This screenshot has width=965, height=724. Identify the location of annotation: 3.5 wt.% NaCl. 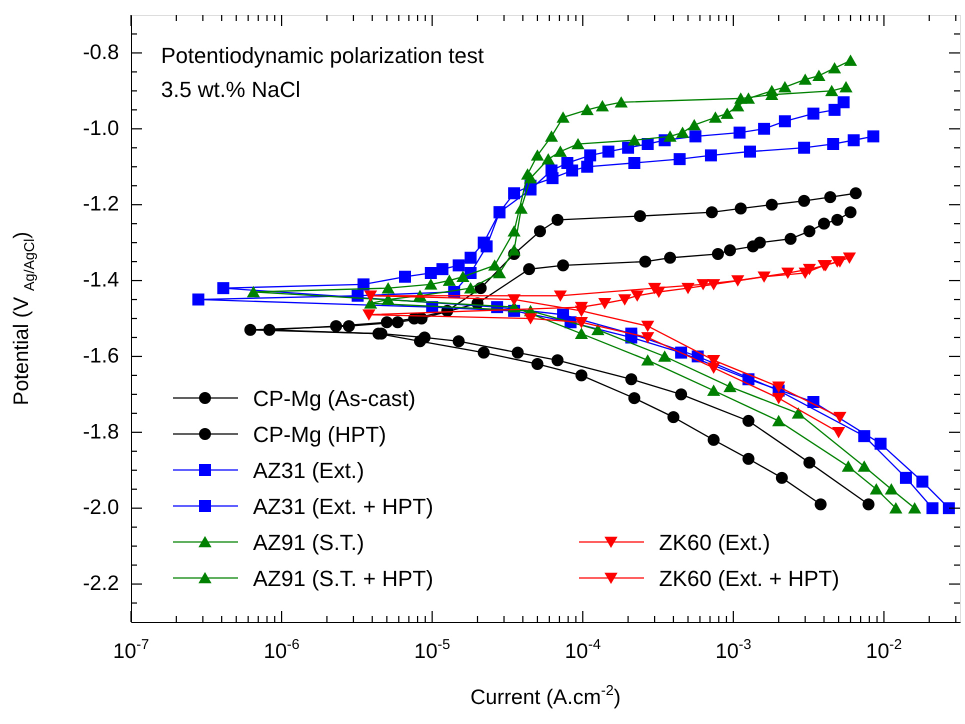
(230, 89).